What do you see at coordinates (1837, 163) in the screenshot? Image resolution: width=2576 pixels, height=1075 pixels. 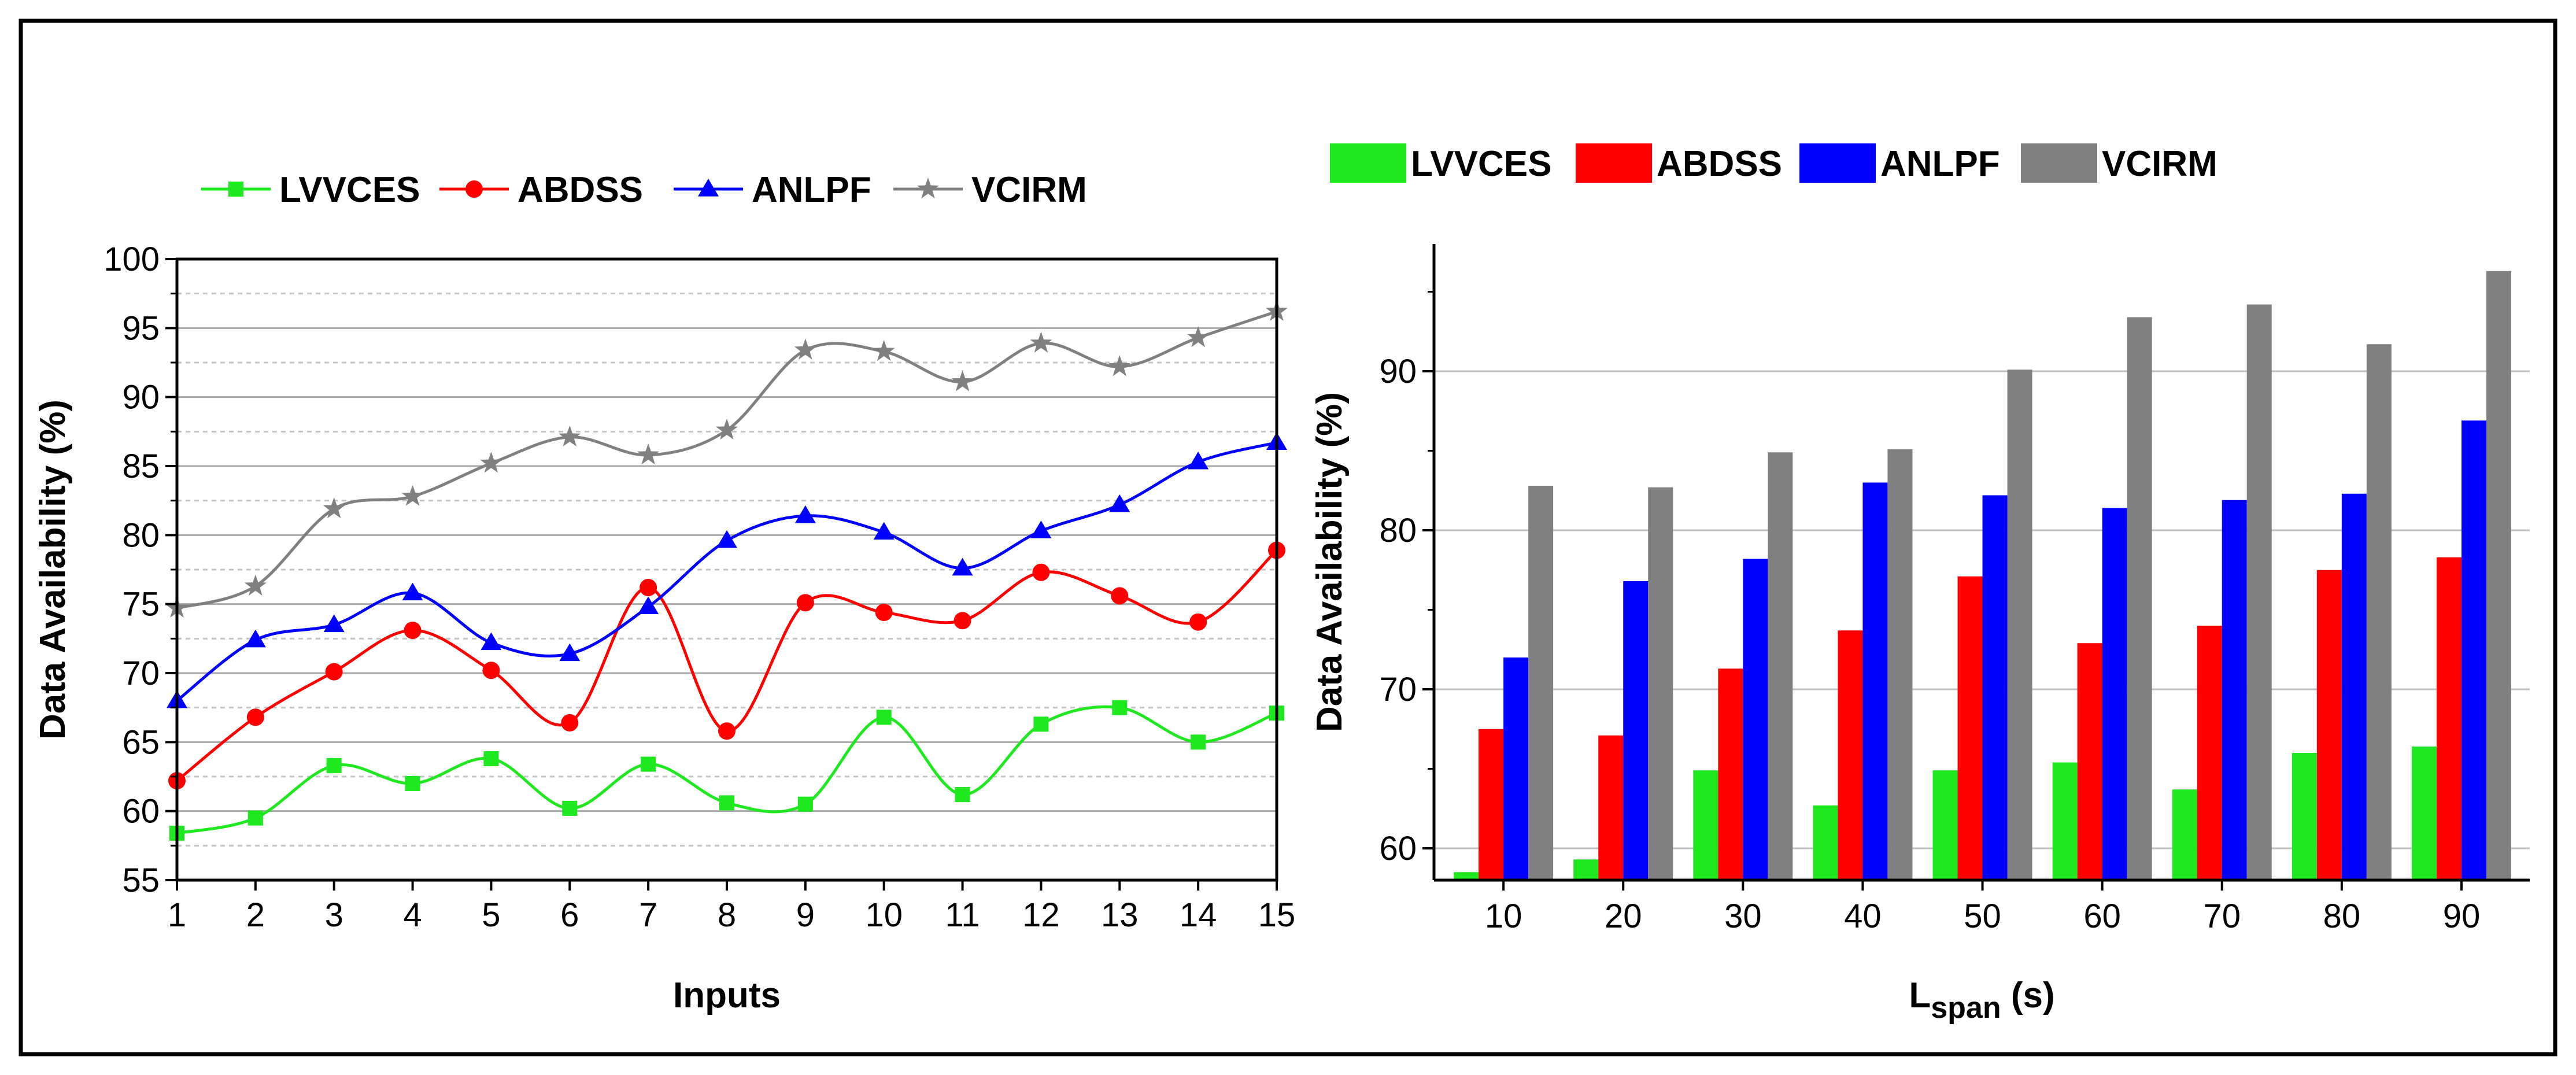 I see `legend-swatch-anlpf` at bounding box center [1837, 163].